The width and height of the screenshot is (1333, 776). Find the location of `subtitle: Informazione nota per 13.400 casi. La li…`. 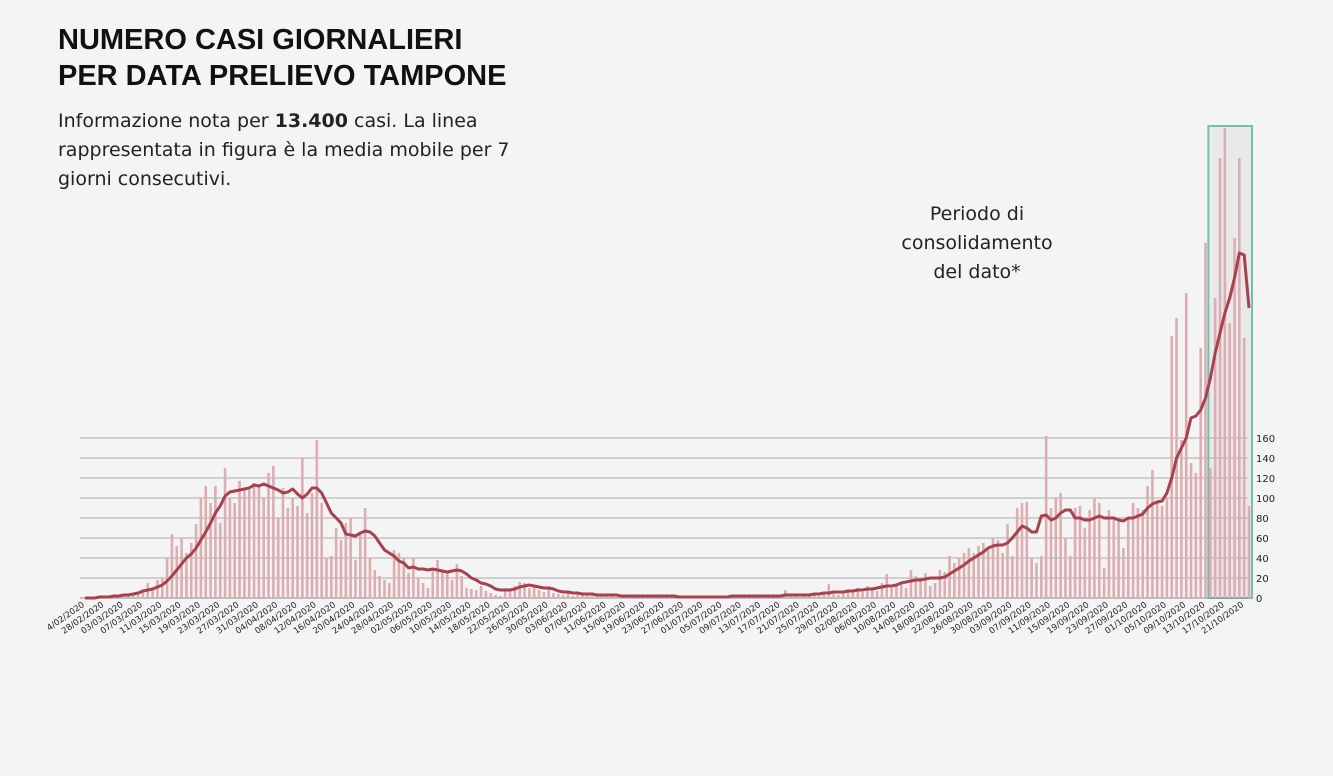

subtitle: Informazione nota per 13.400 casi. La li… is located at coordinates (268, 121).